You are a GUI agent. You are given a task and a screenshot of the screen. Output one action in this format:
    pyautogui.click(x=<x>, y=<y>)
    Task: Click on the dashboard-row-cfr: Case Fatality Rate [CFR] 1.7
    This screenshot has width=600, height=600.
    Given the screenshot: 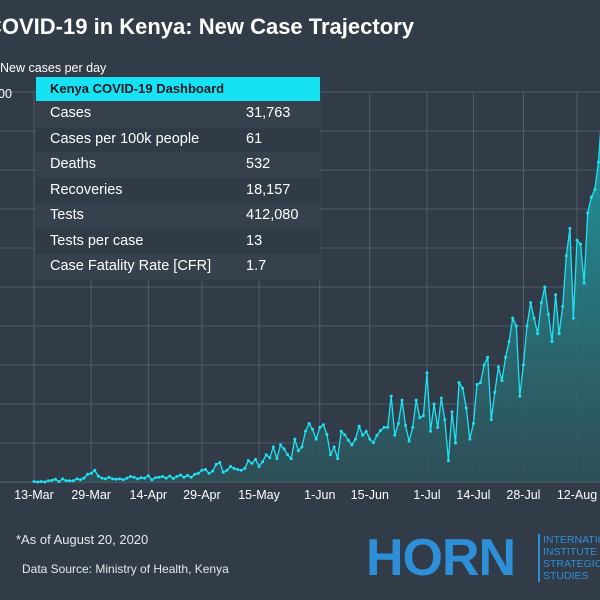 What is the action you would take?
    pyautogui.click(x=178, y=267)
    